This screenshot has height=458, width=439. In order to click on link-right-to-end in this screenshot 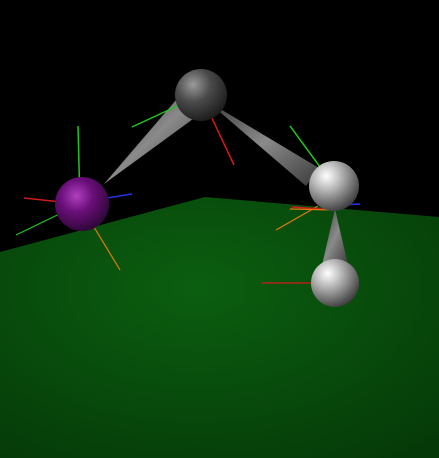, I will do `click(335, 237)`.